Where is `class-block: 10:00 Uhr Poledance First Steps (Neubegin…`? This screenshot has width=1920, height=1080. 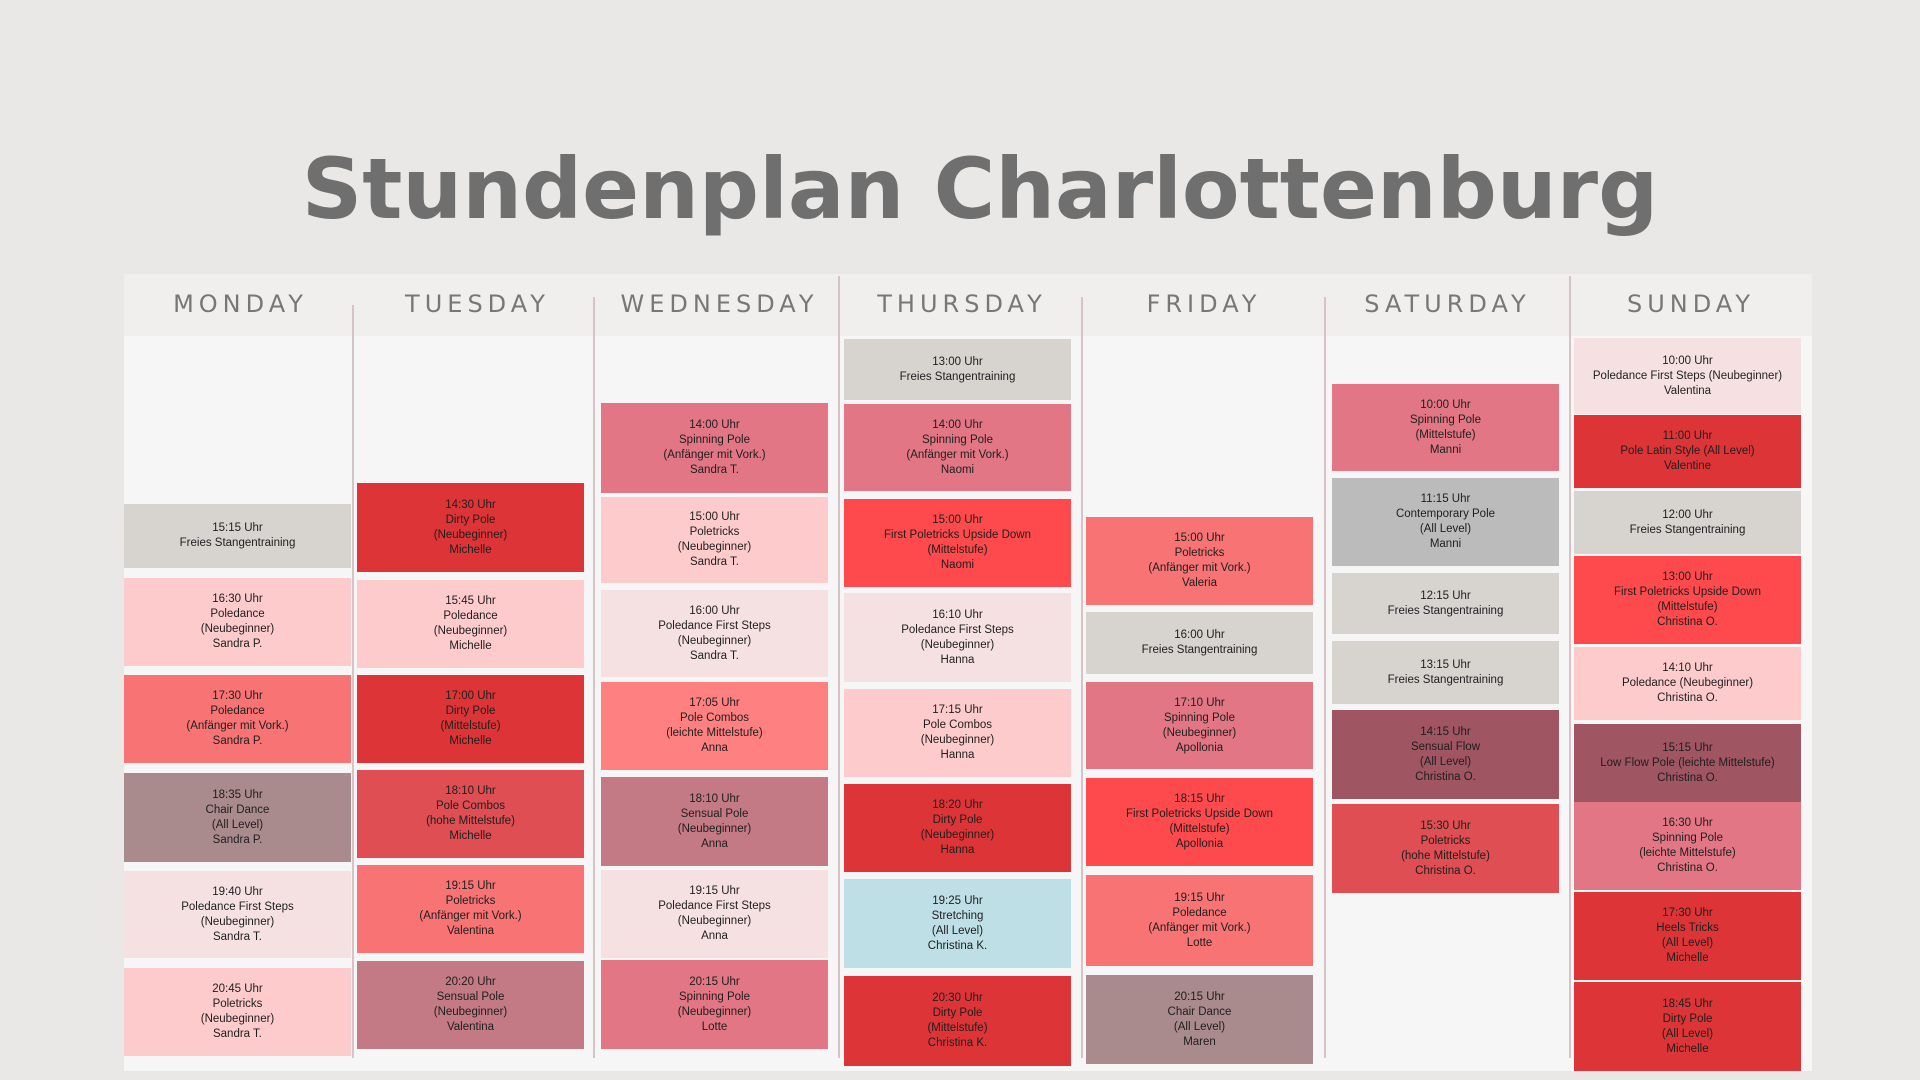
class-block: 10:00 Uhr Poledance First Steps (Neubegin… is located at coordinates (1687, 376).